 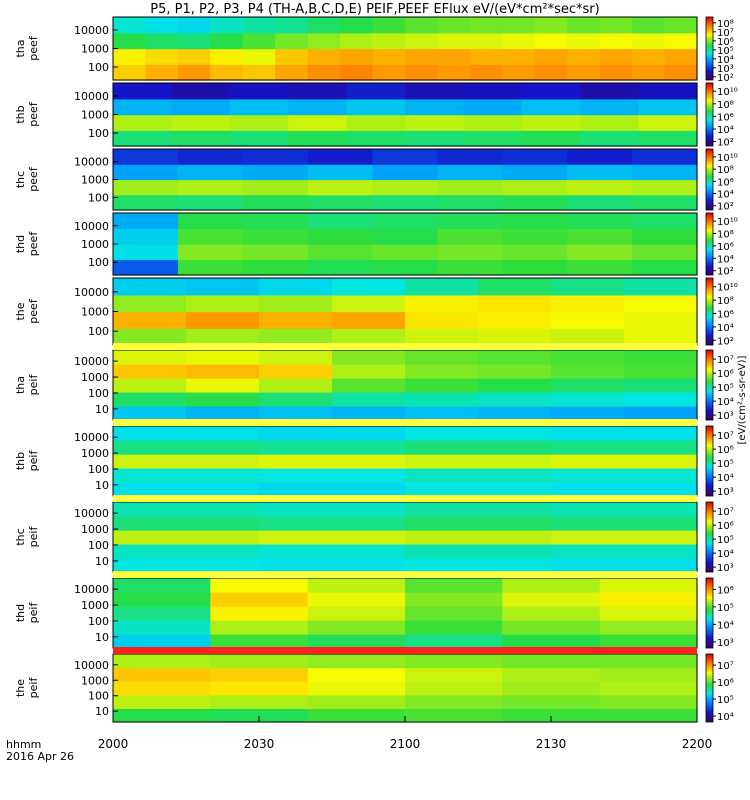 I want to click on colorbar-tick-label: 10¹⁰, so click(x=727, y=158).